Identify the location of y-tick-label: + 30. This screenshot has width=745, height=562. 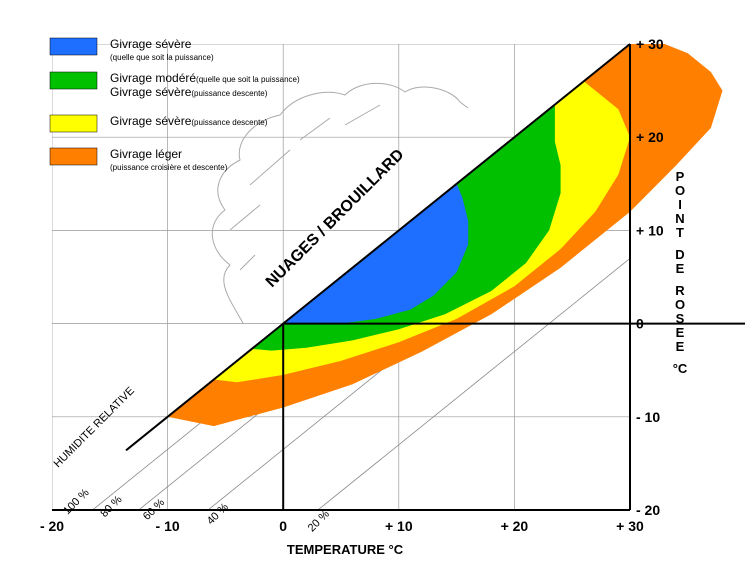
(650, 44).